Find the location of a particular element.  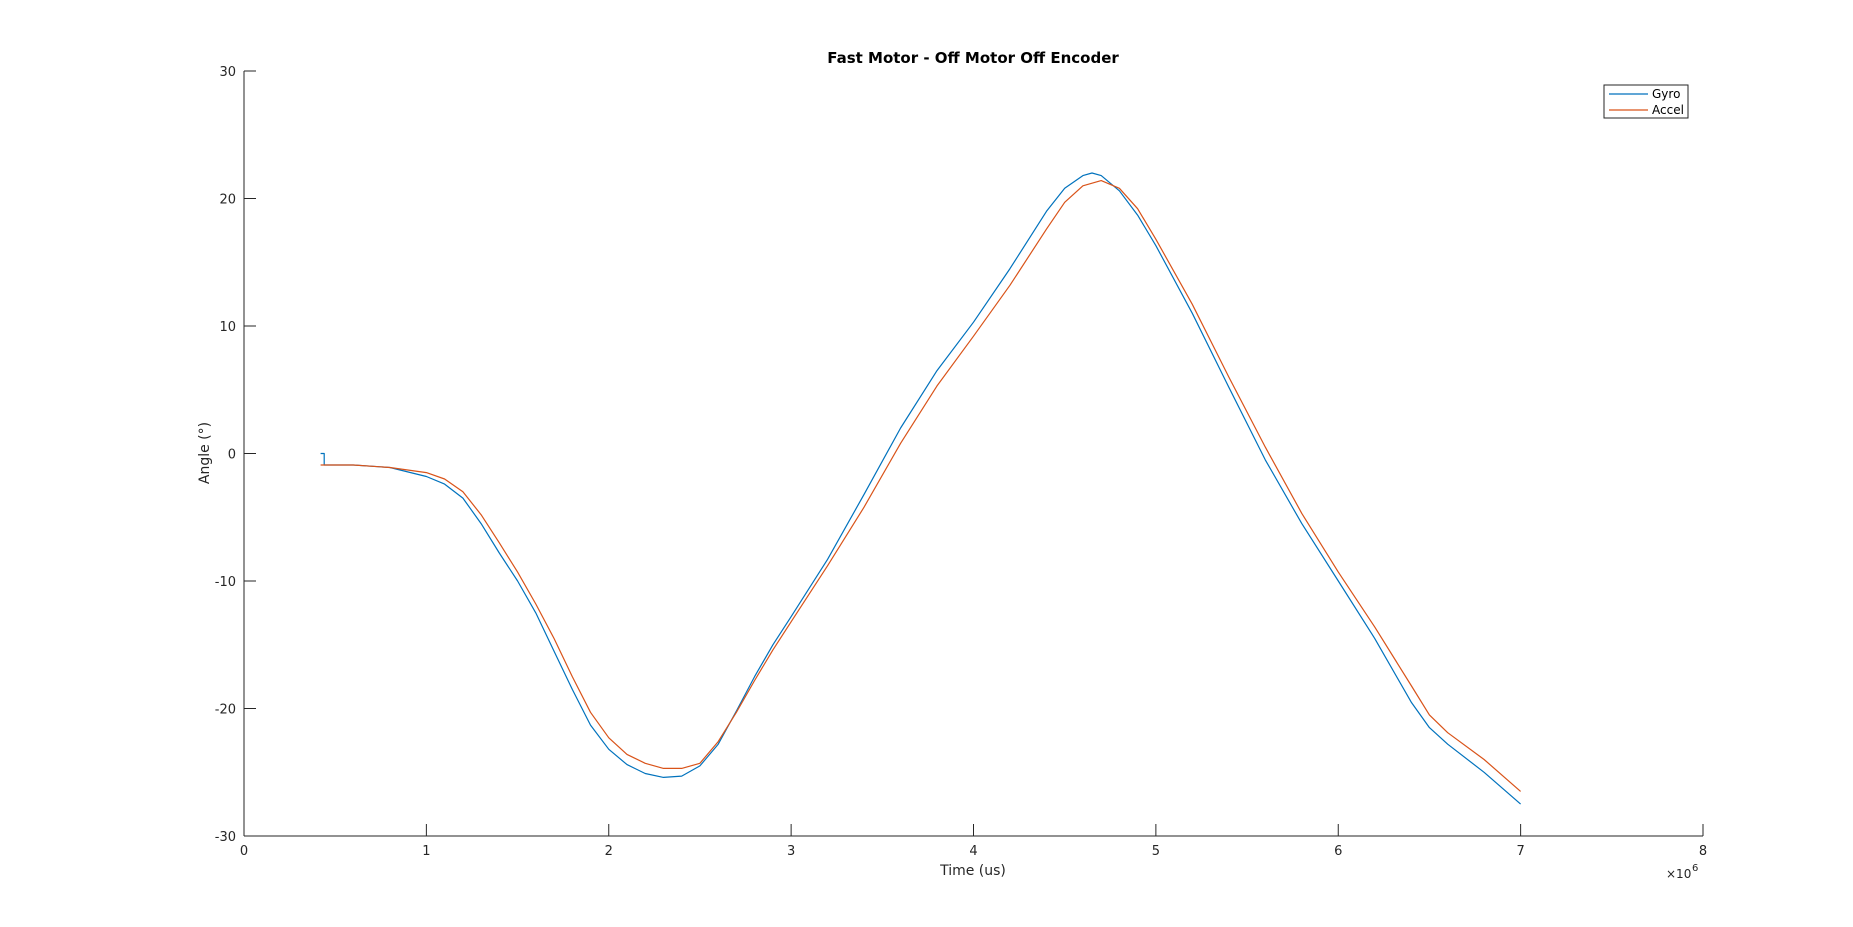

x-tick-label: 0 is located at coordinates (244, 851).